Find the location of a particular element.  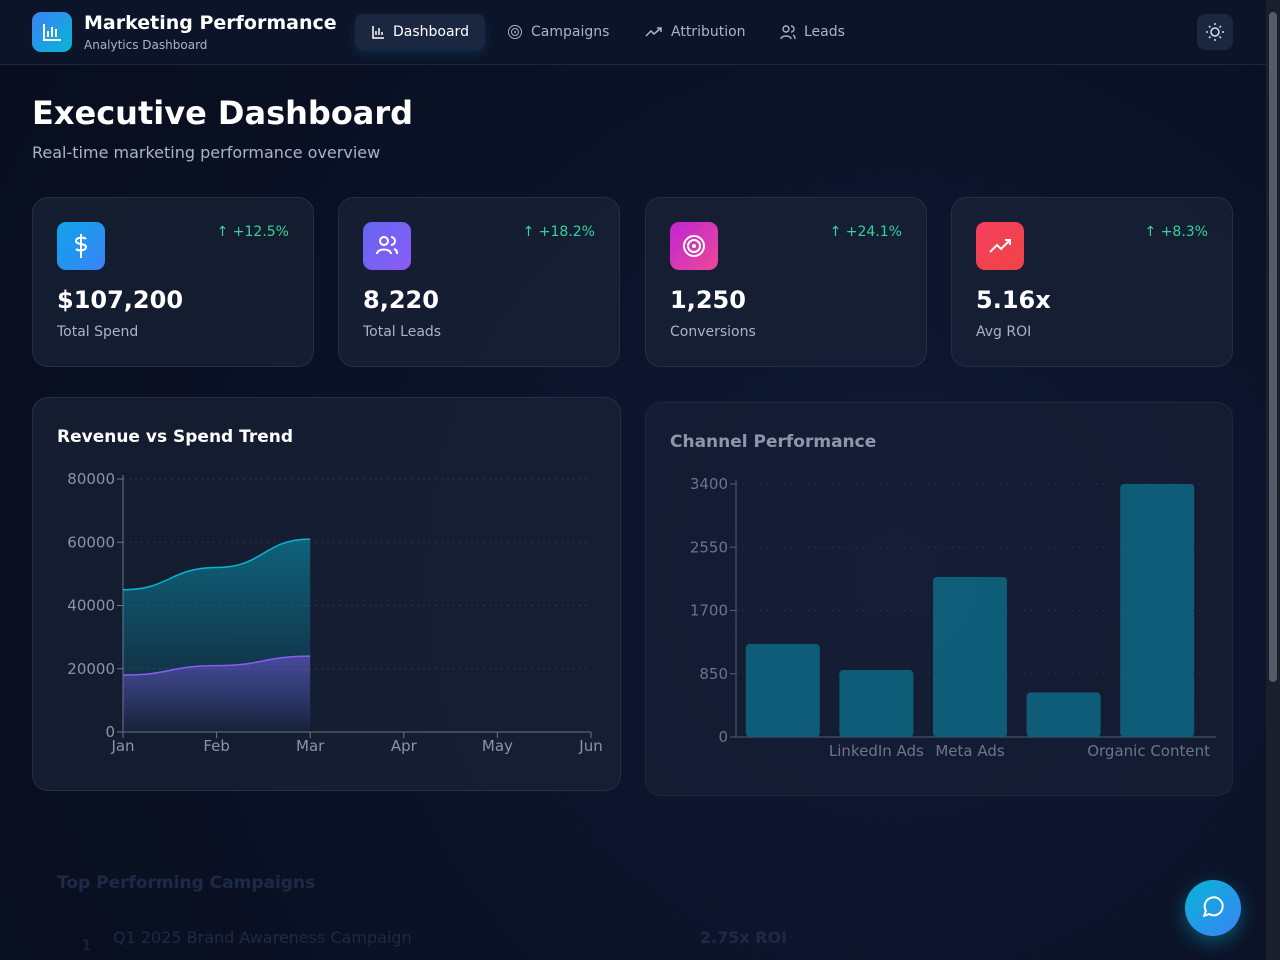

kpi-value: 5.16x is located at coordinates (1013, 300).